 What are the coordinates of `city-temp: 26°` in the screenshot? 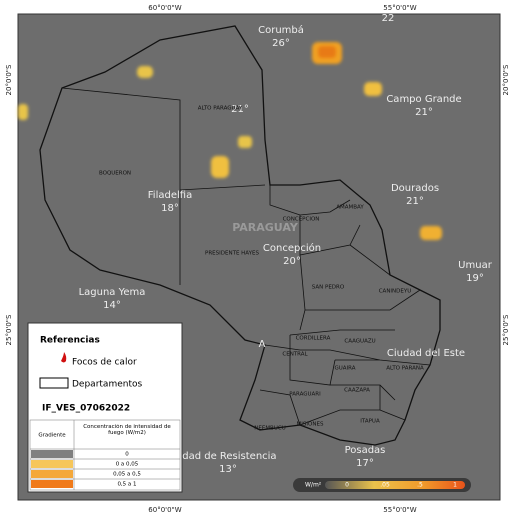 It's located at (281, 43).